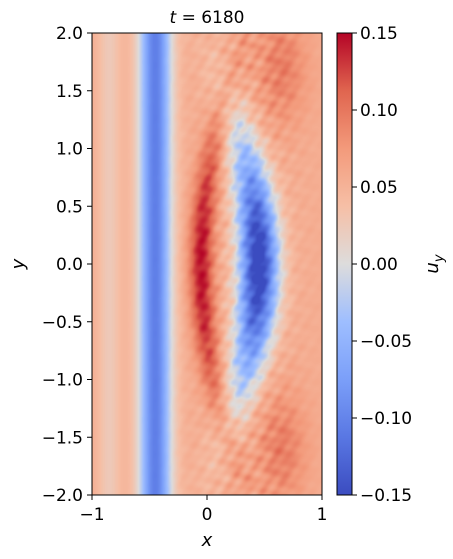  What do you see at coordinates (62, 438) in the screenshot?
I see `y-tick-label: −1.5` at bounding box center [62, 438].